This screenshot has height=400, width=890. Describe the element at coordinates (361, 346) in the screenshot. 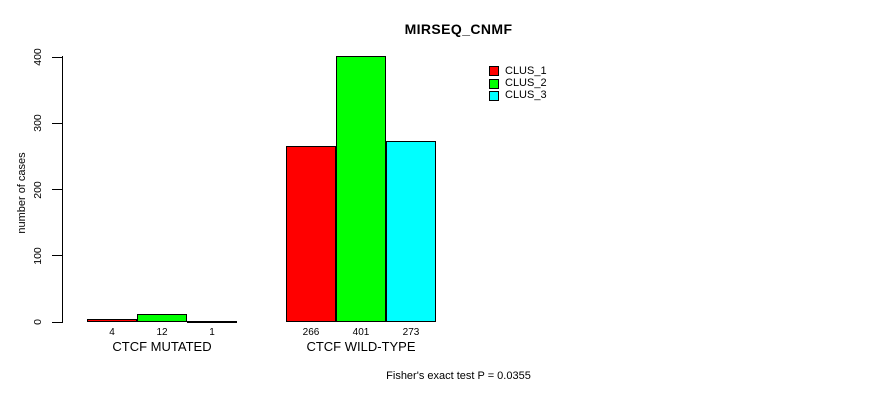

I see `category-label: CTCF WILD-TYPE` at that location.